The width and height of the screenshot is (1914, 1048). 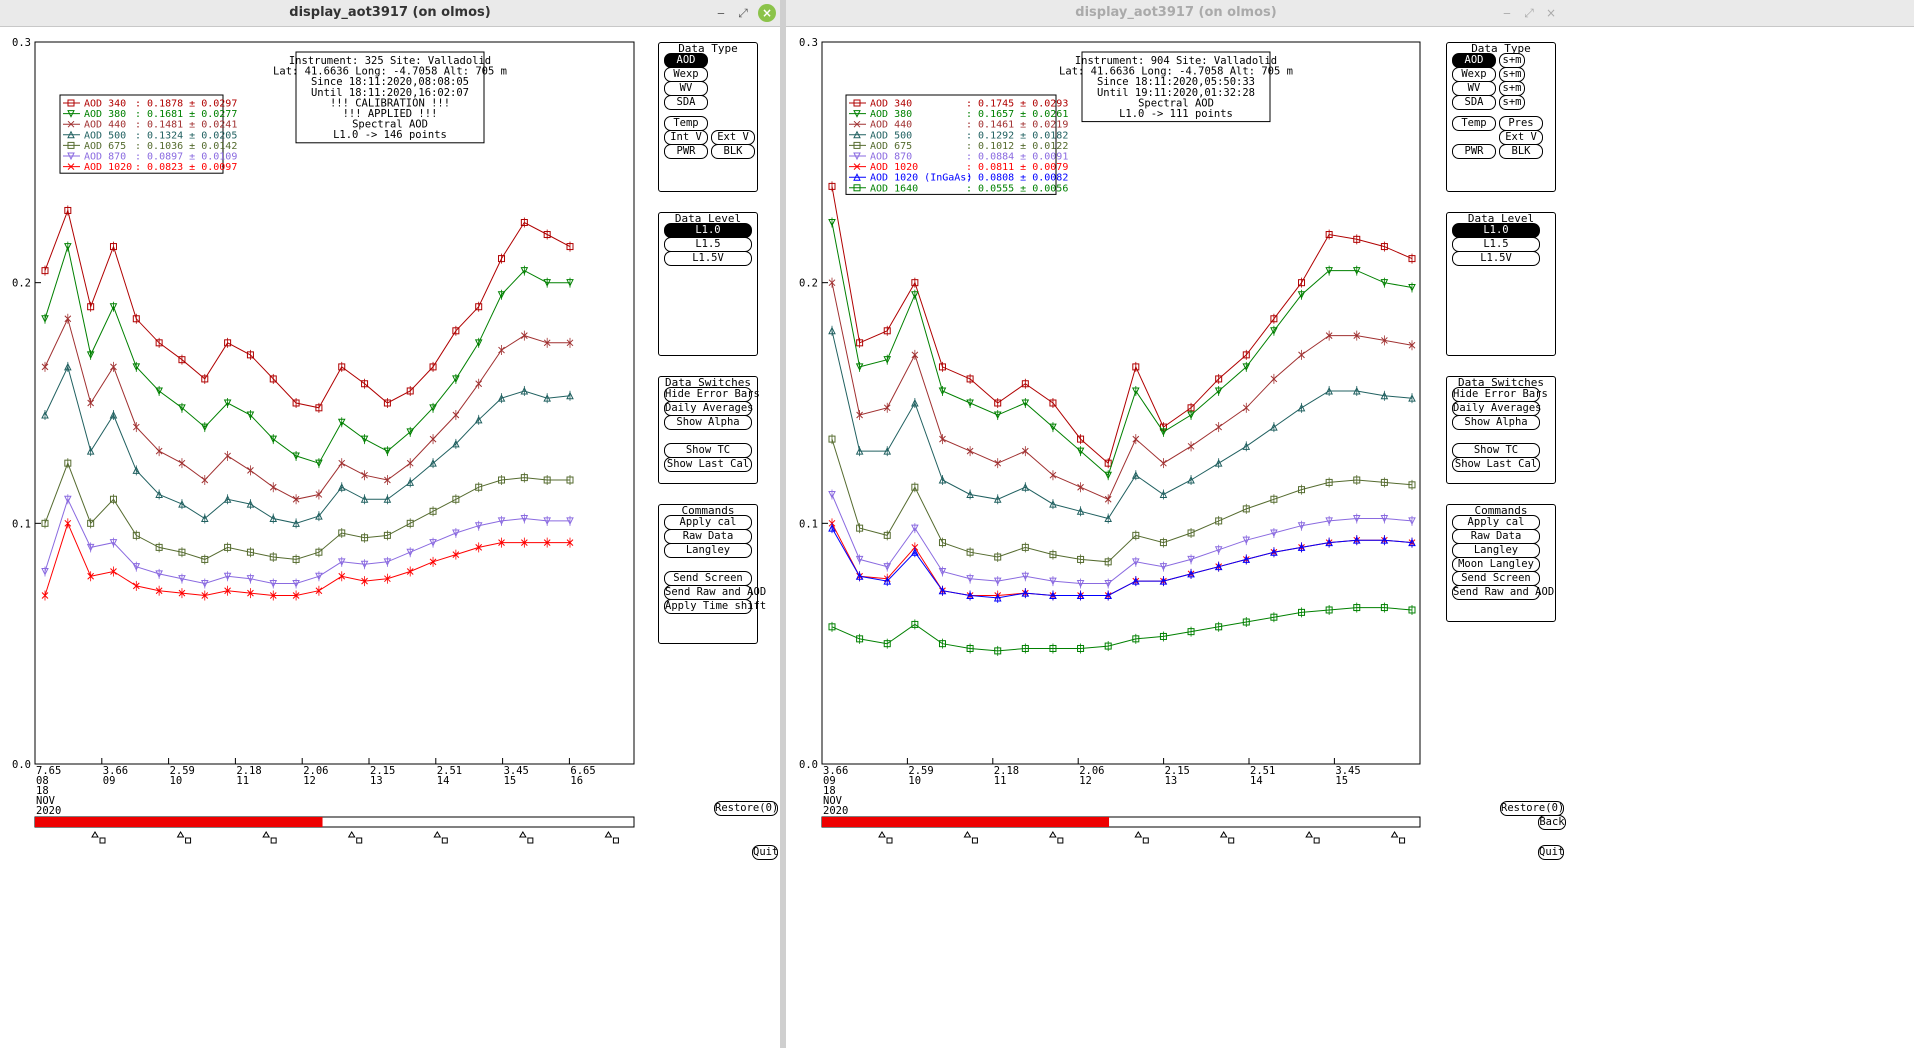 What do you see at coordinates (1091, 771) in the screenshot?
I see `x-tick-label: 2.06` at bounding box center [1091, 771].